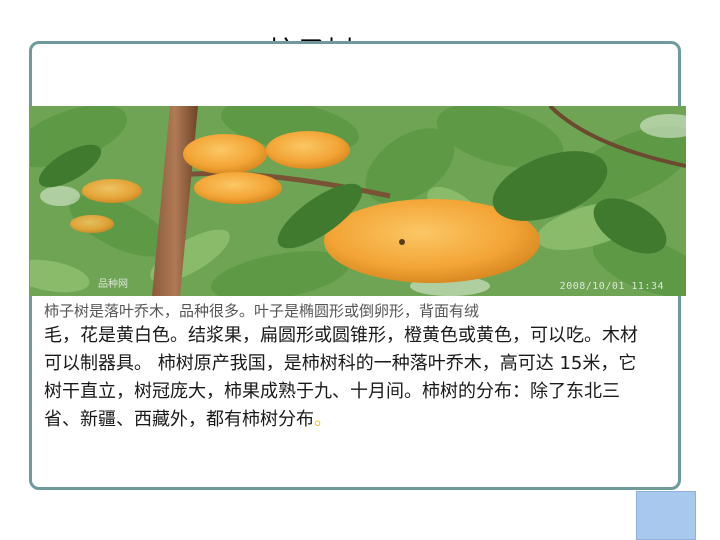  What do you see at coordinates (262, 311) in the screenshot?
I see `paragraph-partial-line: 柿子树是落叶乔木，品种很多。叶子是椭圆形或倒卵形，背面有绒` at bounding box center [262, 311].